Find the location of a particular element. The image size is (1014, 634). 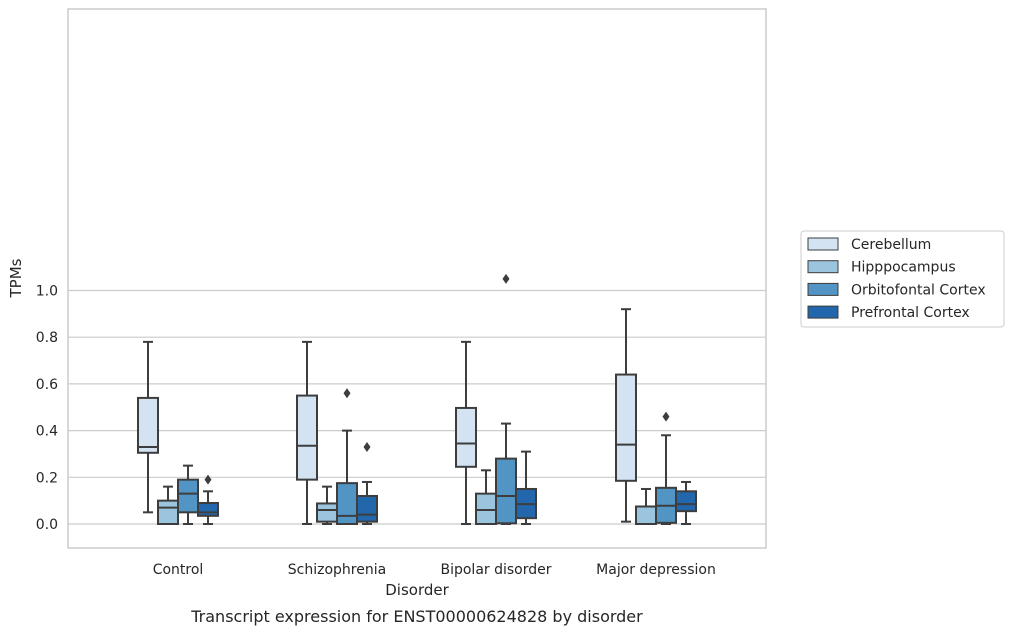

y-tick-label: 0.2 is located at coordinates (47, 478).